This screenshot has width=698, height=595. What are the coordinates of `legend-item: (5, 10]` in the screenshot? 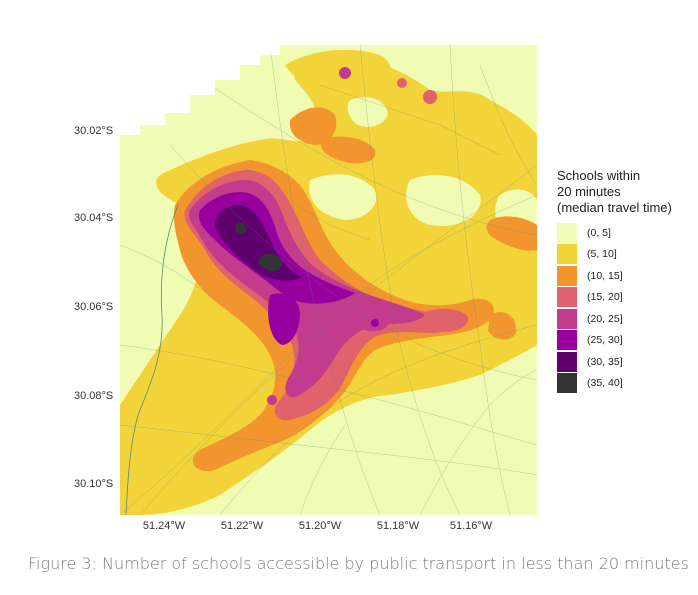 It's located at (627, 255).